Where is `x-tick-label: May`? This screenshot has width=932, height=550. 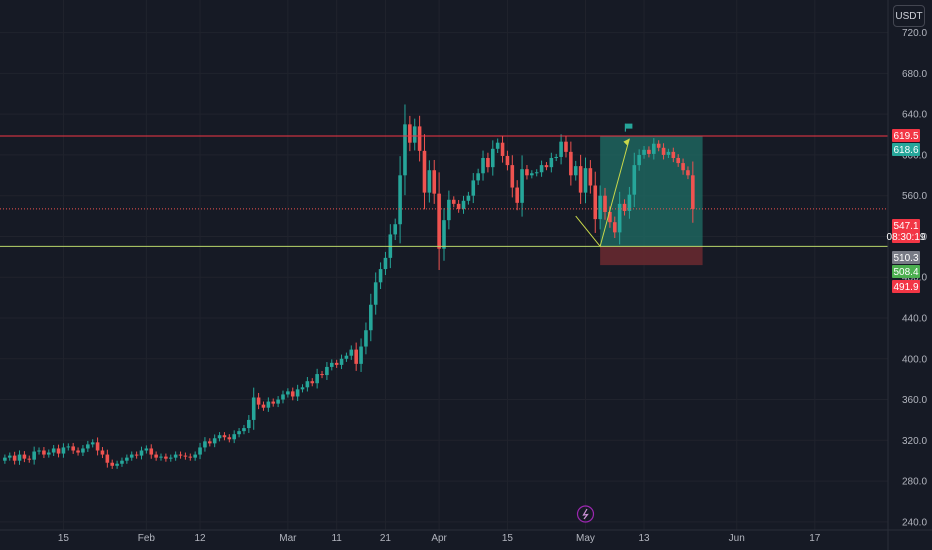
x-tick-label: May is located at coordinates (585, 538).